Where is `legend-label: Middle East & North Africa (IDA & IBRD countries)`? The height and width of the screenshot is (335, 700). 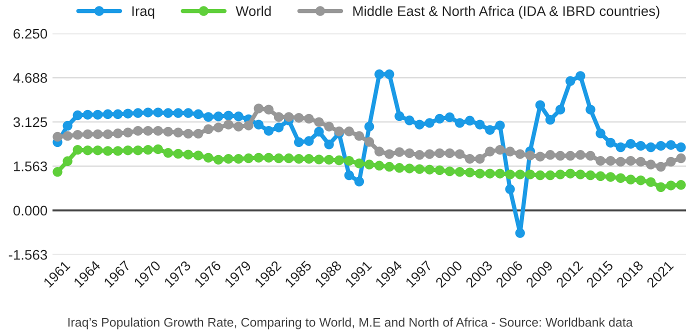
legend-label: Middle East & North Africa (IDA & IBRD countries) is located at coordinates (506, 12).